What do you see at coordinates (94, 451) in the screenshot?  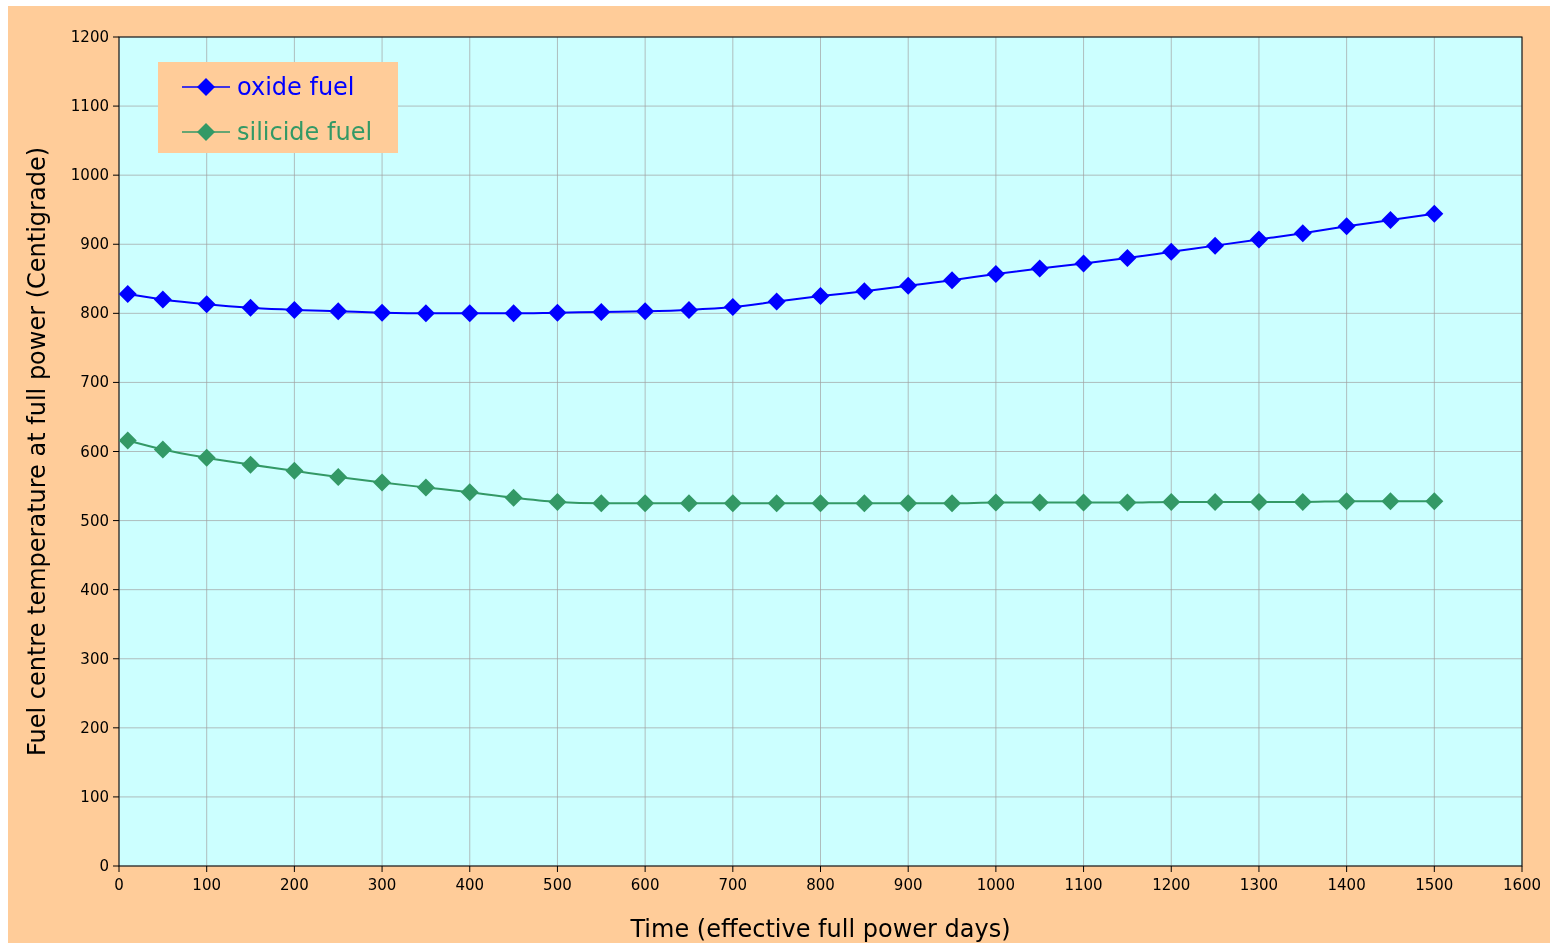 I see `y-tick-label: 600` at bounding box center [94, 451].